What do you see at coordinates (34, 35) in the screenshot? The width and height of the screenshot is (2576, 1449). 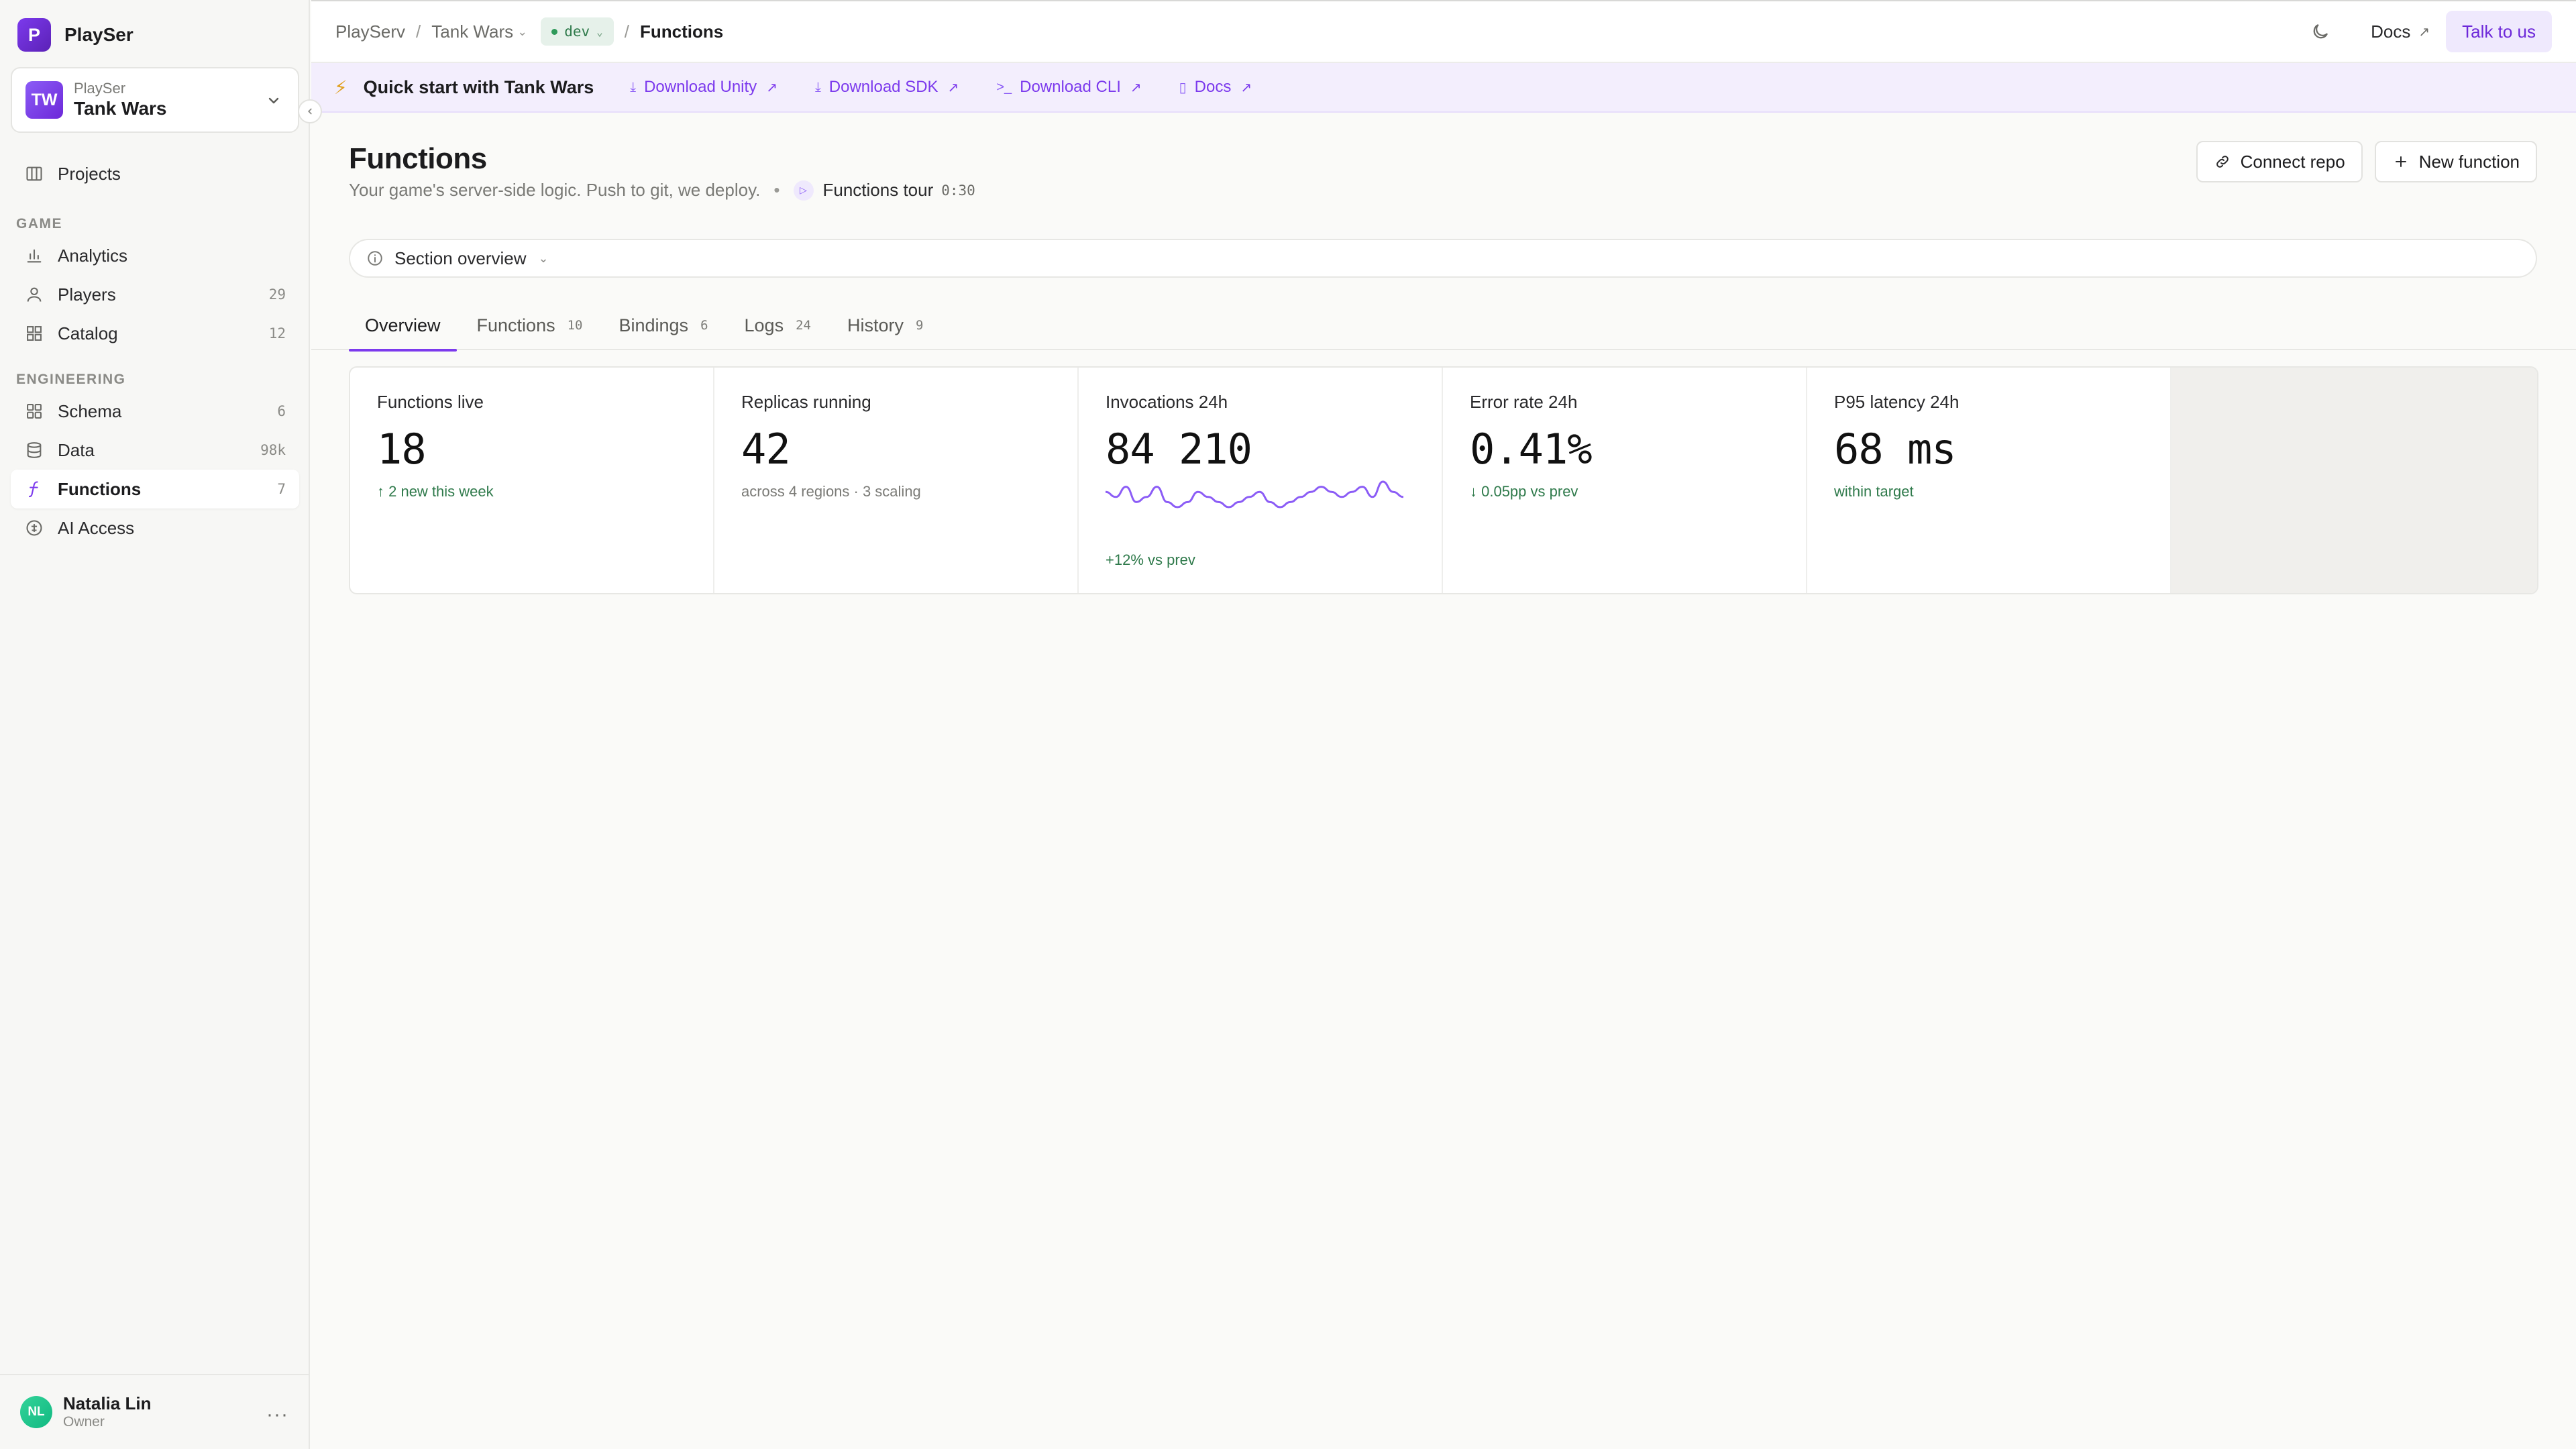 I see `brand-logo: P` at bounding box center [34, 35].